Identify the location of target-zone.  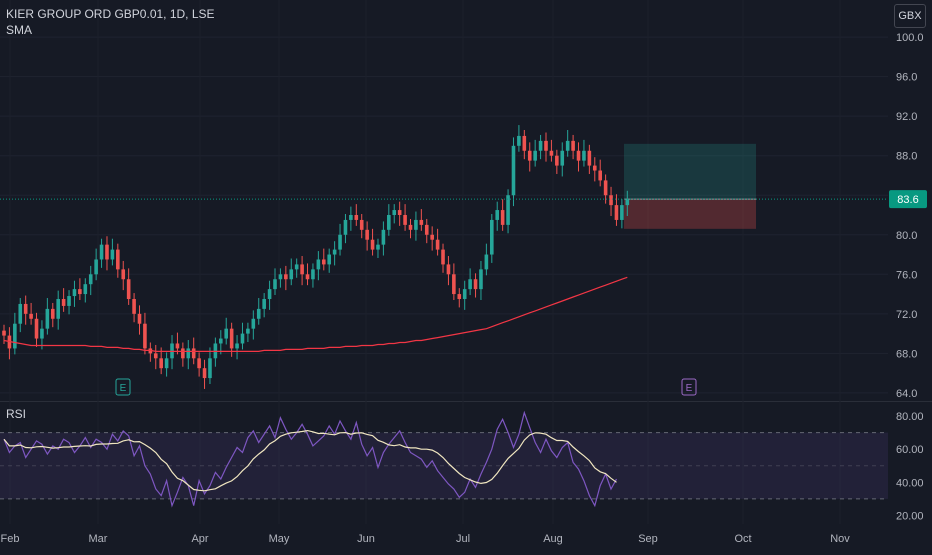
(690, 171).